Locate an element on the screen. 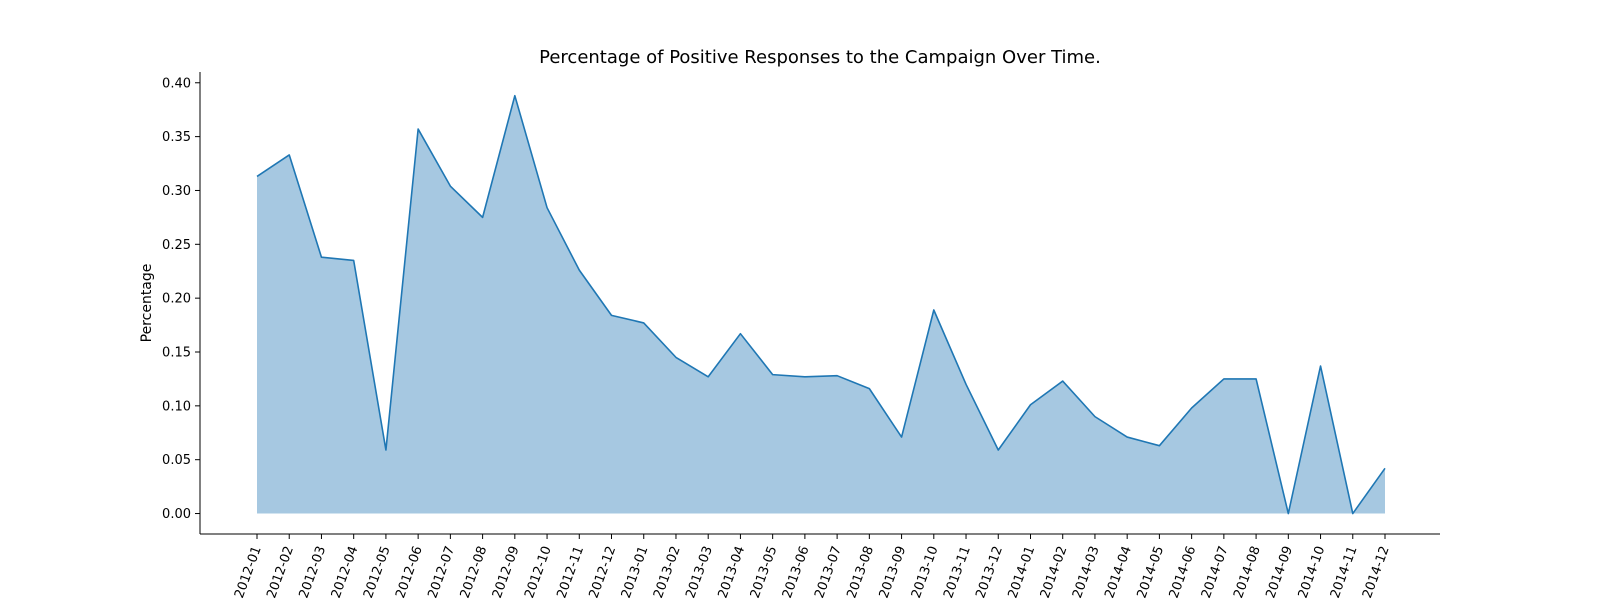  y-tick-label: 0.00 is located at coordinates (176, 514).